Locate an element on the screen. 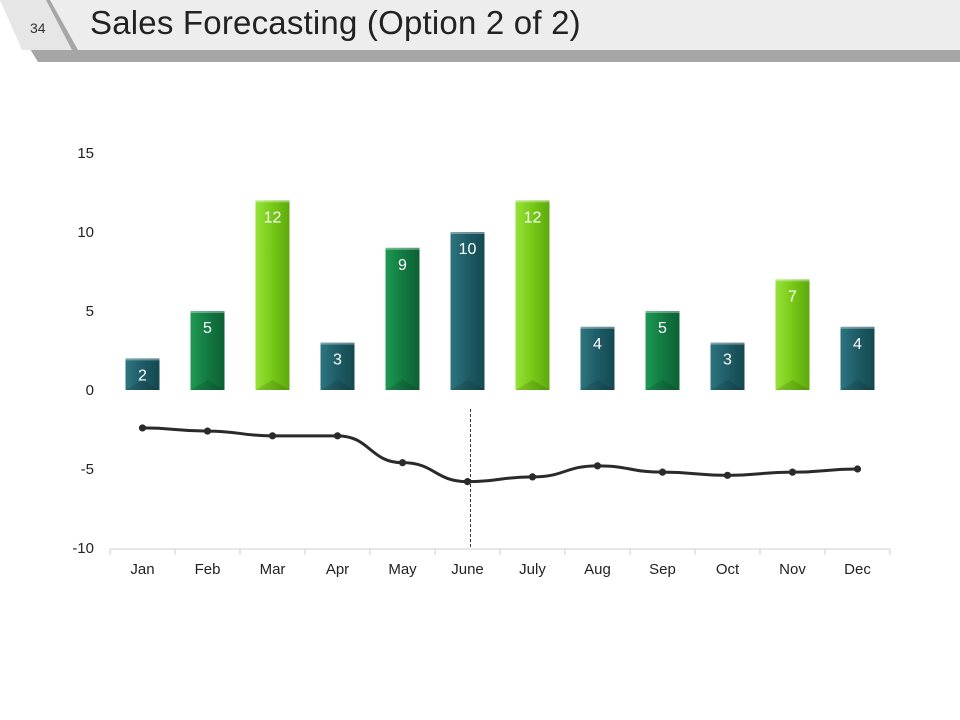  forecast-point-apr is located at coordinates (337, 436).